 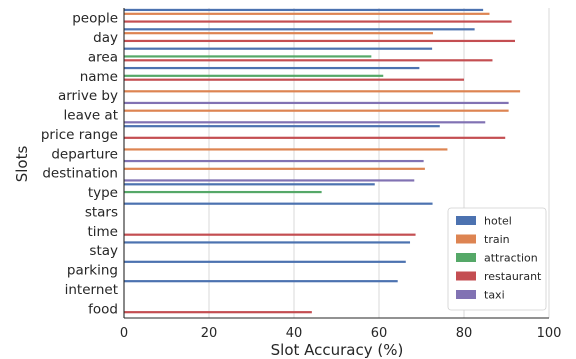 I want to click on bar-hotel-name, so click(x=272, y=68).